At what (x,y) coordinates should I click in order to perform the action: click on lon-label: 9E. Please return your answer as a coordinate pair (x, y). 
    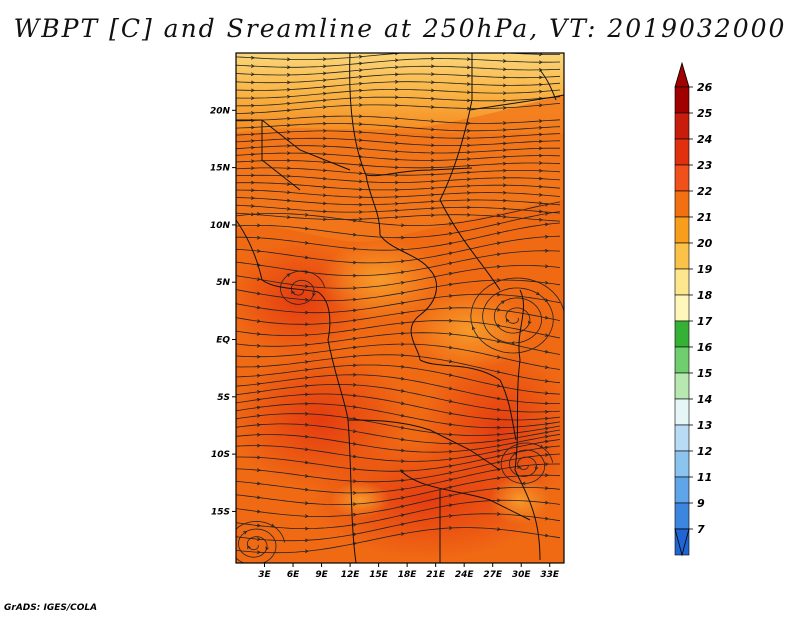
    Looking at the image, I should click on (321, 575).